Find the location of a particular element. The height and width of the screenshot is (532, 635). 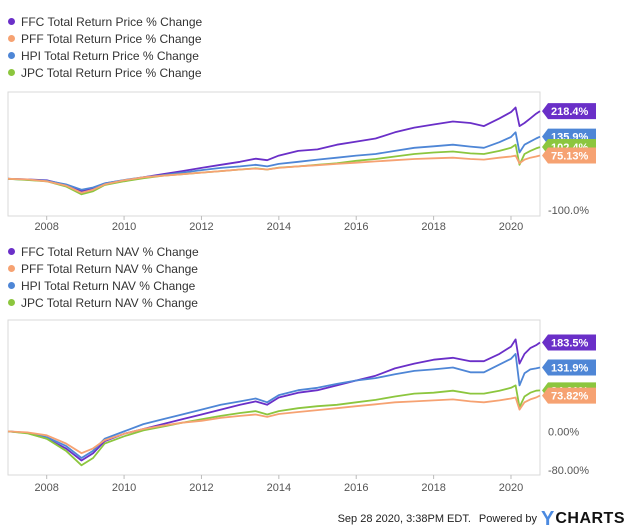

legend-label: PFF Total Return NAV % Change is located at coordinates (109, 268).